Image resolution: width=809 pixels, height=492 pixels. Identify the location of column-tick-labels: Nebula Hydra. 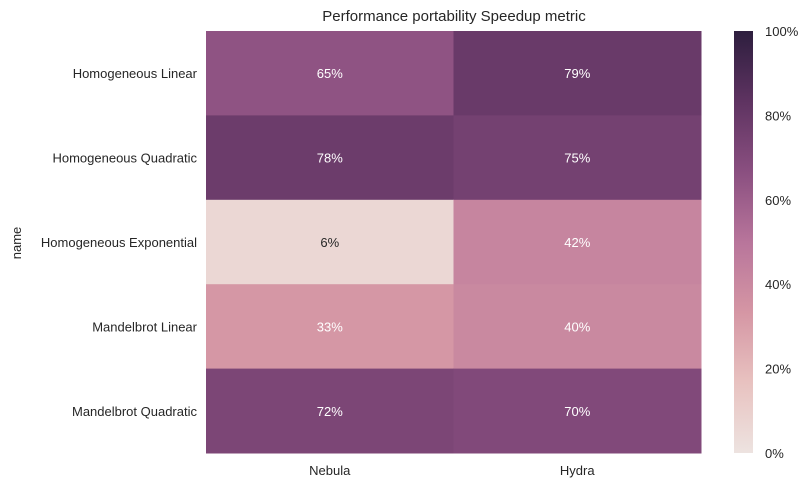
(452, 470).